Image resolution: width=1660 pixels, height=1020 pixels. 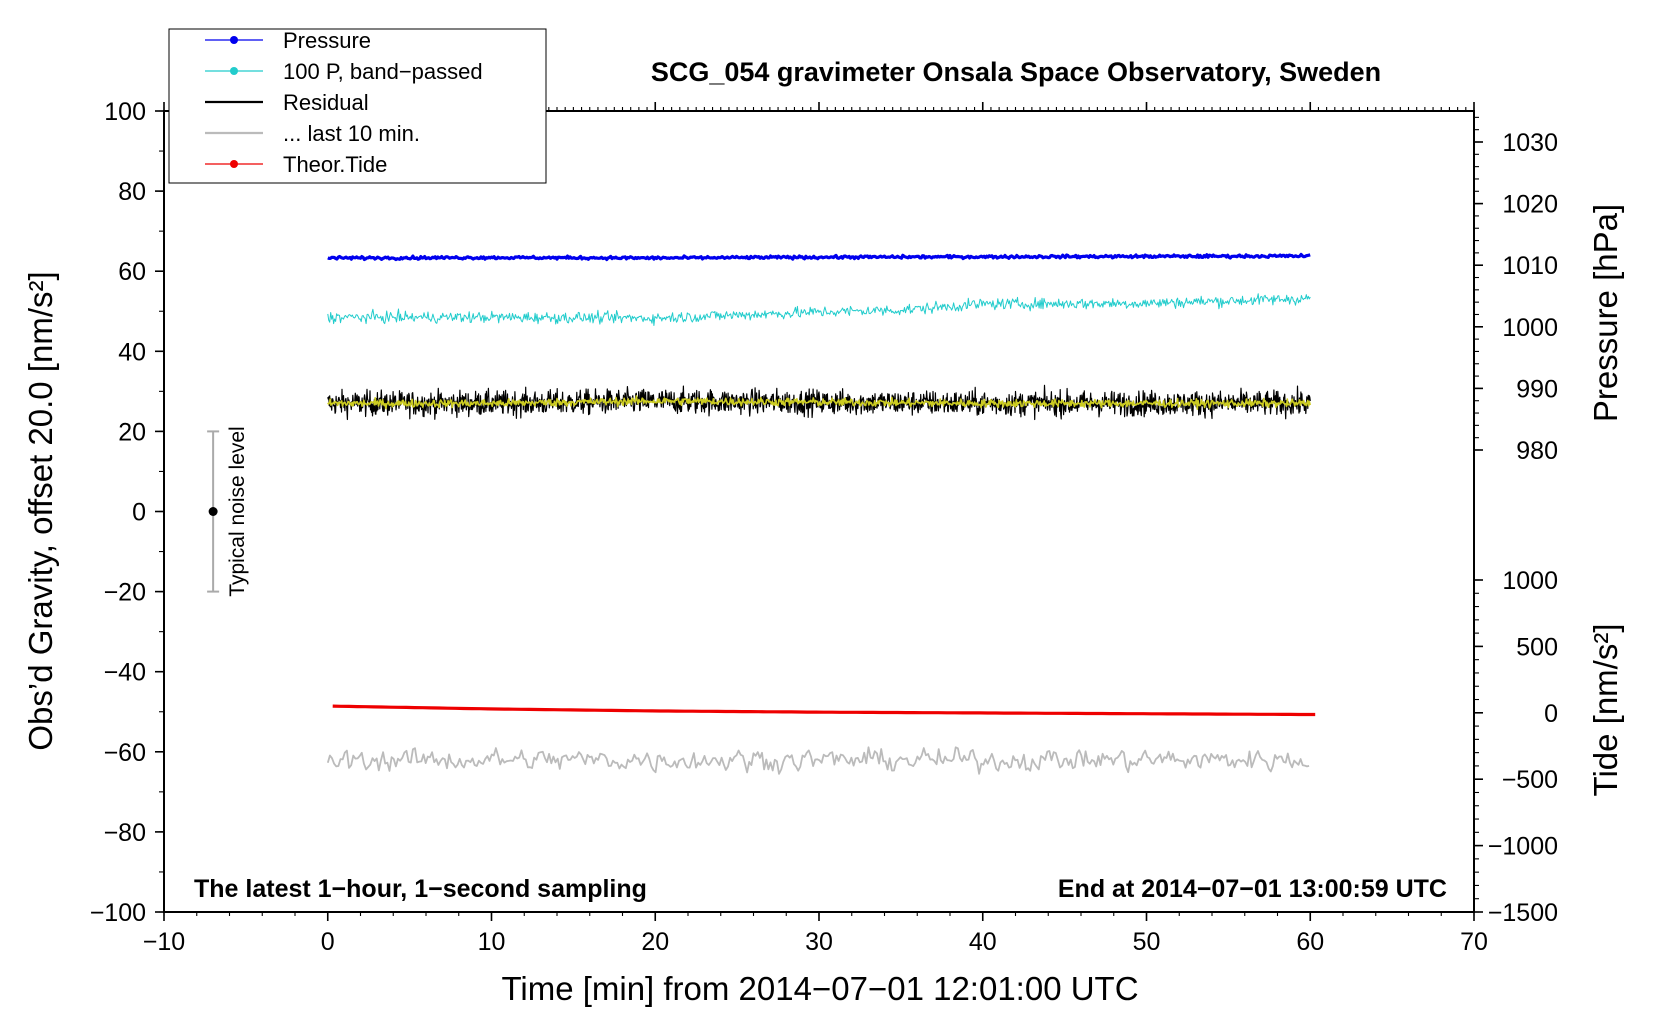 What do you see at coordinates (1530, 266) in the screenshot?
I see `pressure-tick-label: 1010` at bounding box center [1530, 266].